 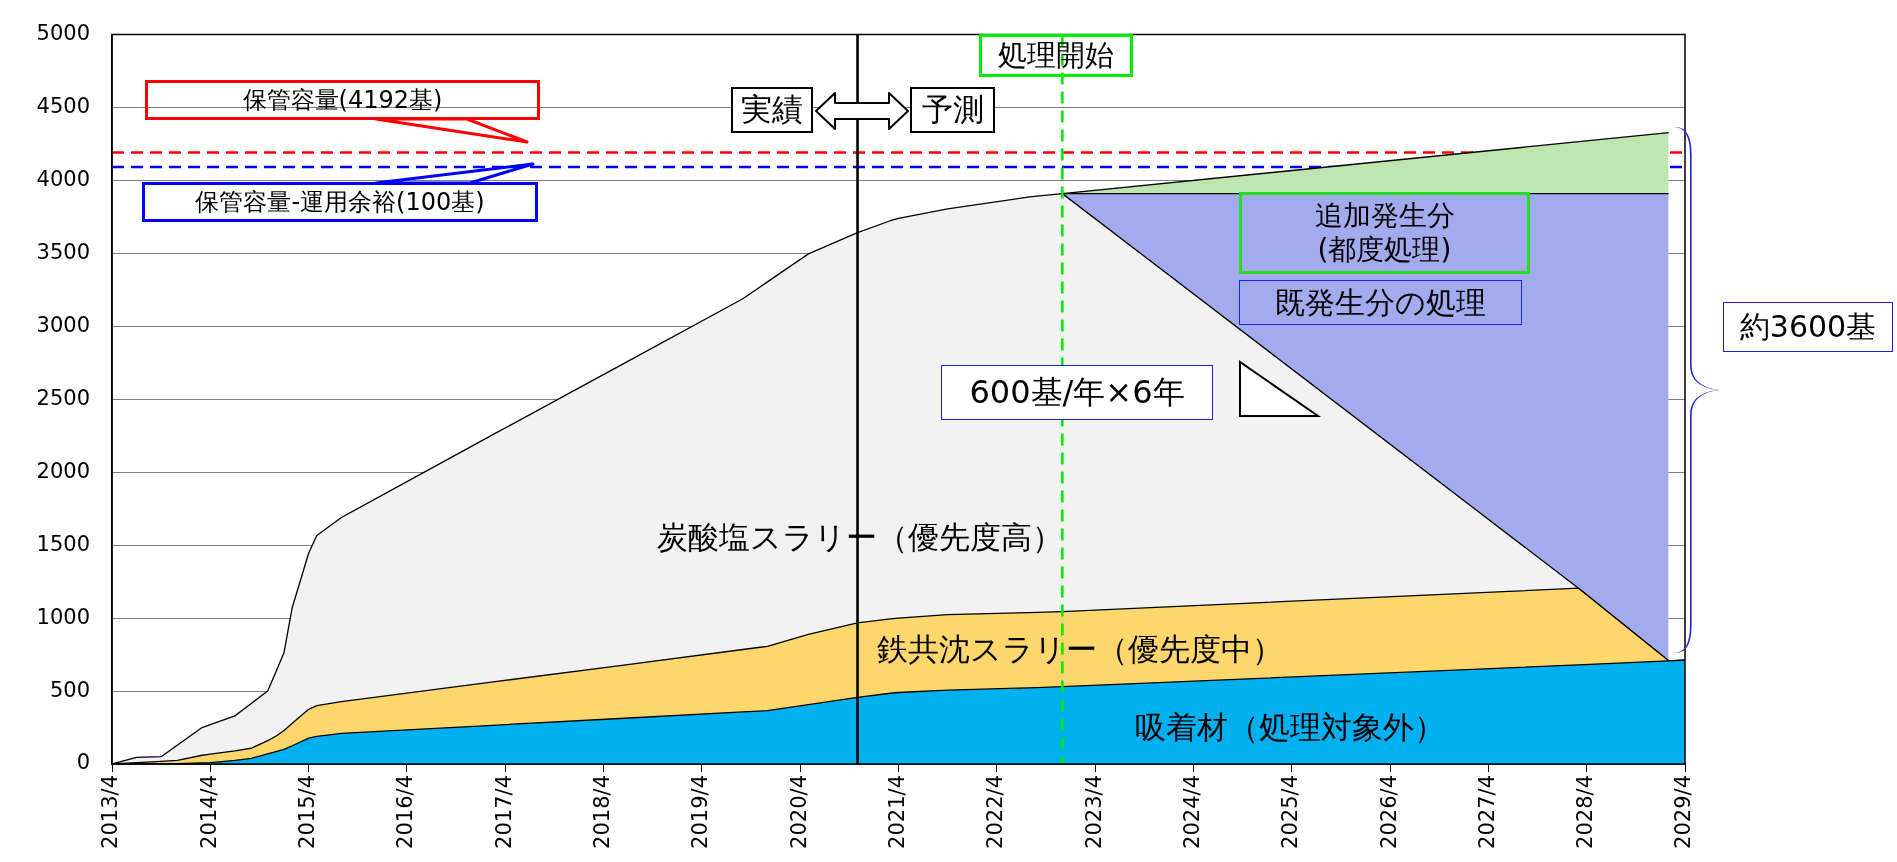 What do you see at coordinates (63, 251) in the screenshot?
I see `y-tick-label: 3500` at bounding box center [63, 251].